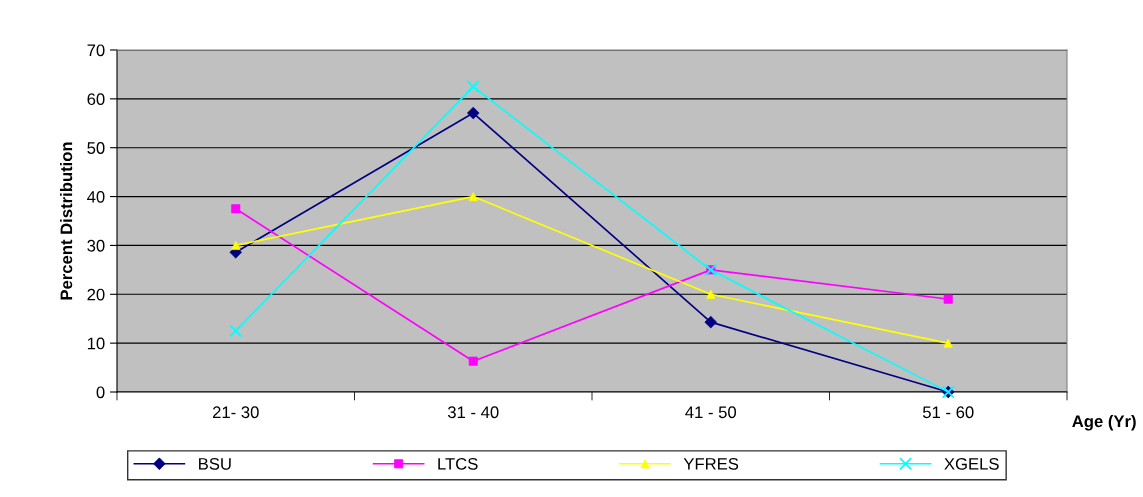  Describe the element at coordinates (235, 412) in the screenshot. I see `x-tick-label: 21- 30` at that location.